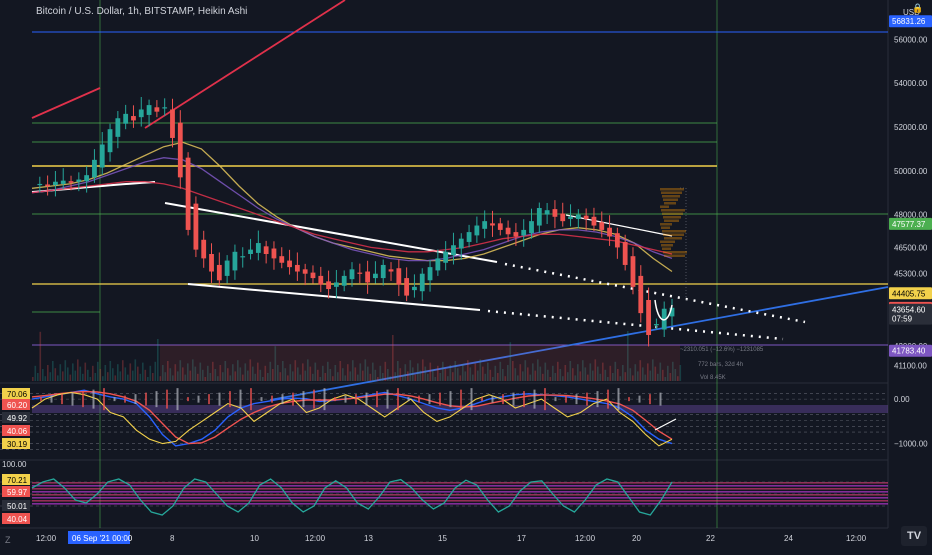 This screenshot has width=932, height=555. Describe the element at coordinates (713, 378) in the screenshot. I see `measure-annotation: Vol 8.45K` at that location.